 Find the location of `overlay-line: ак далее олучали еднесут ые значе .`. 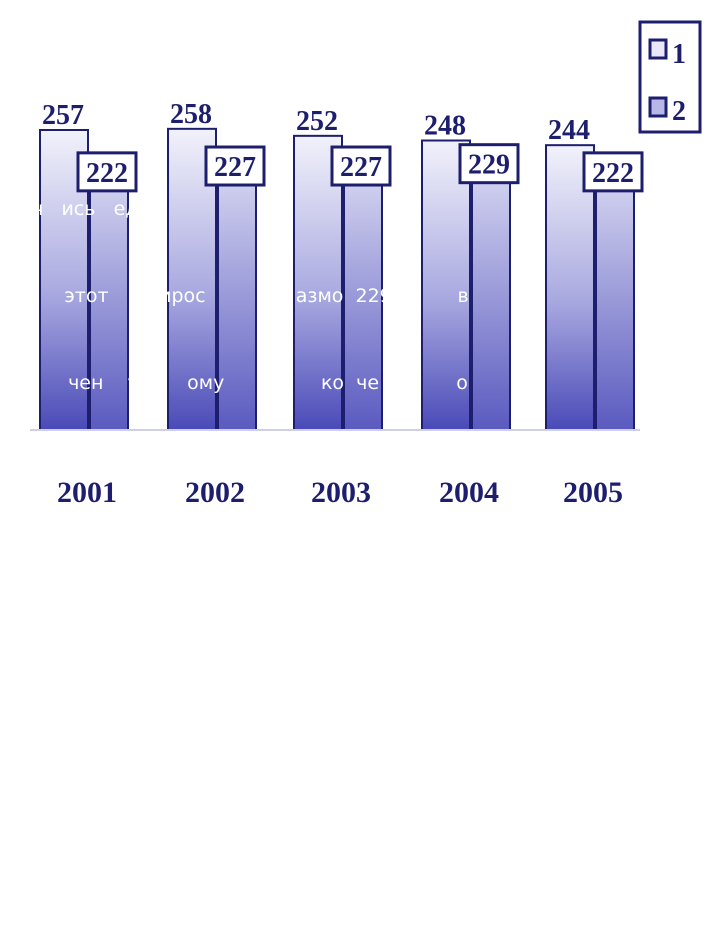

overlay-line: ак далее олучали еднесут ые значе . is located at coordinates (222, 731).